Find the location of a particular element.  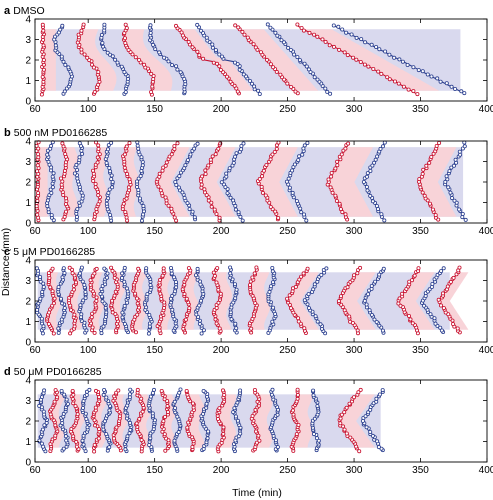

x-tick-label: 60 is located at coordinates (35, 109).